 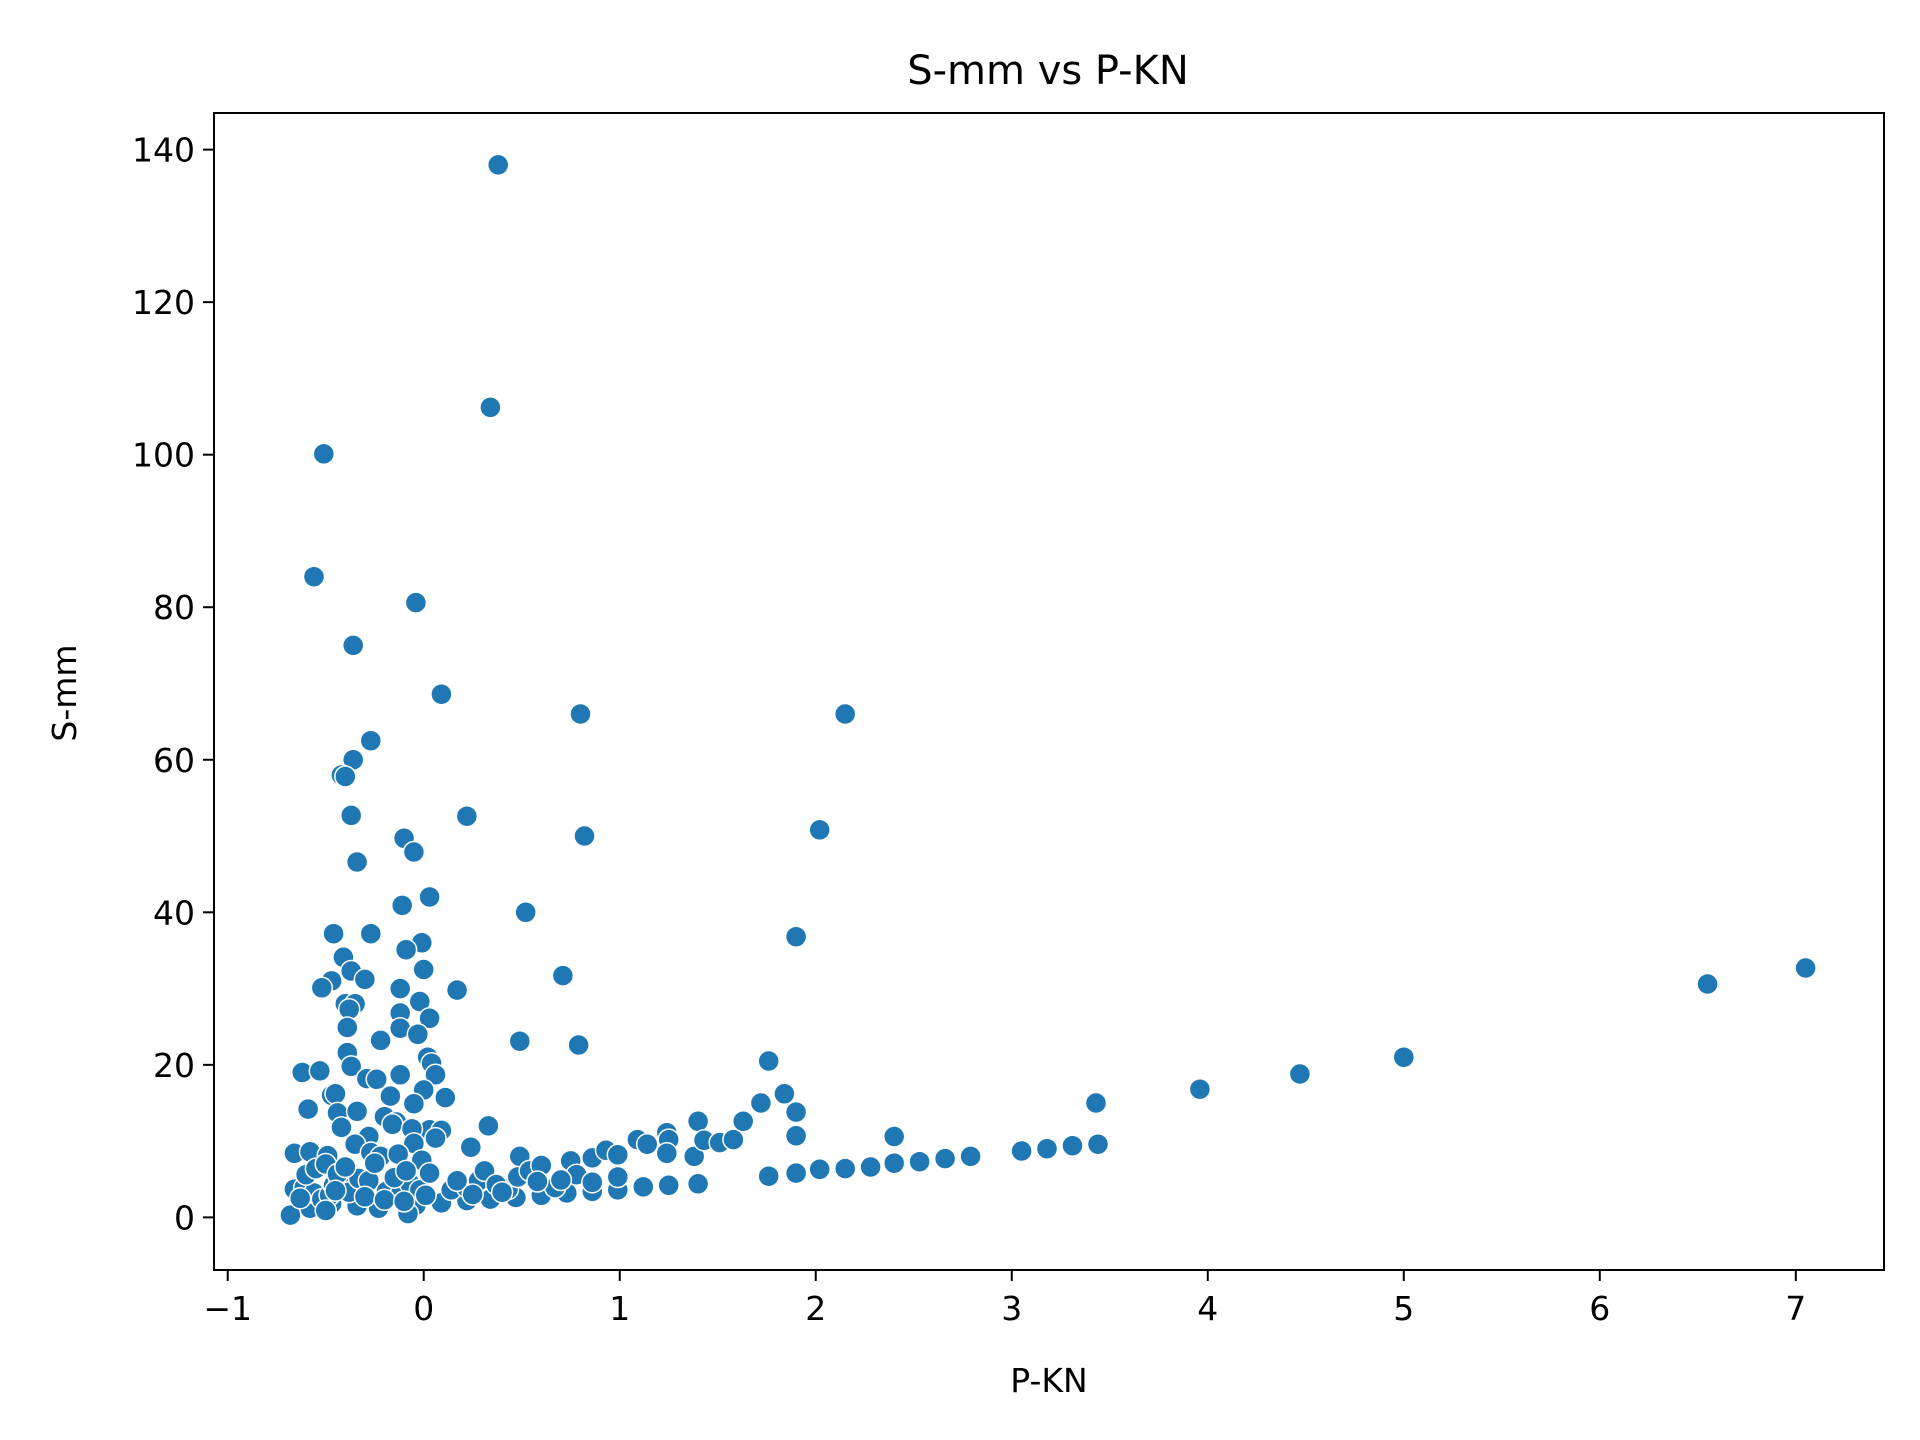 I want to click on x-tick-label: 5, so click(x=1403, y=1308).